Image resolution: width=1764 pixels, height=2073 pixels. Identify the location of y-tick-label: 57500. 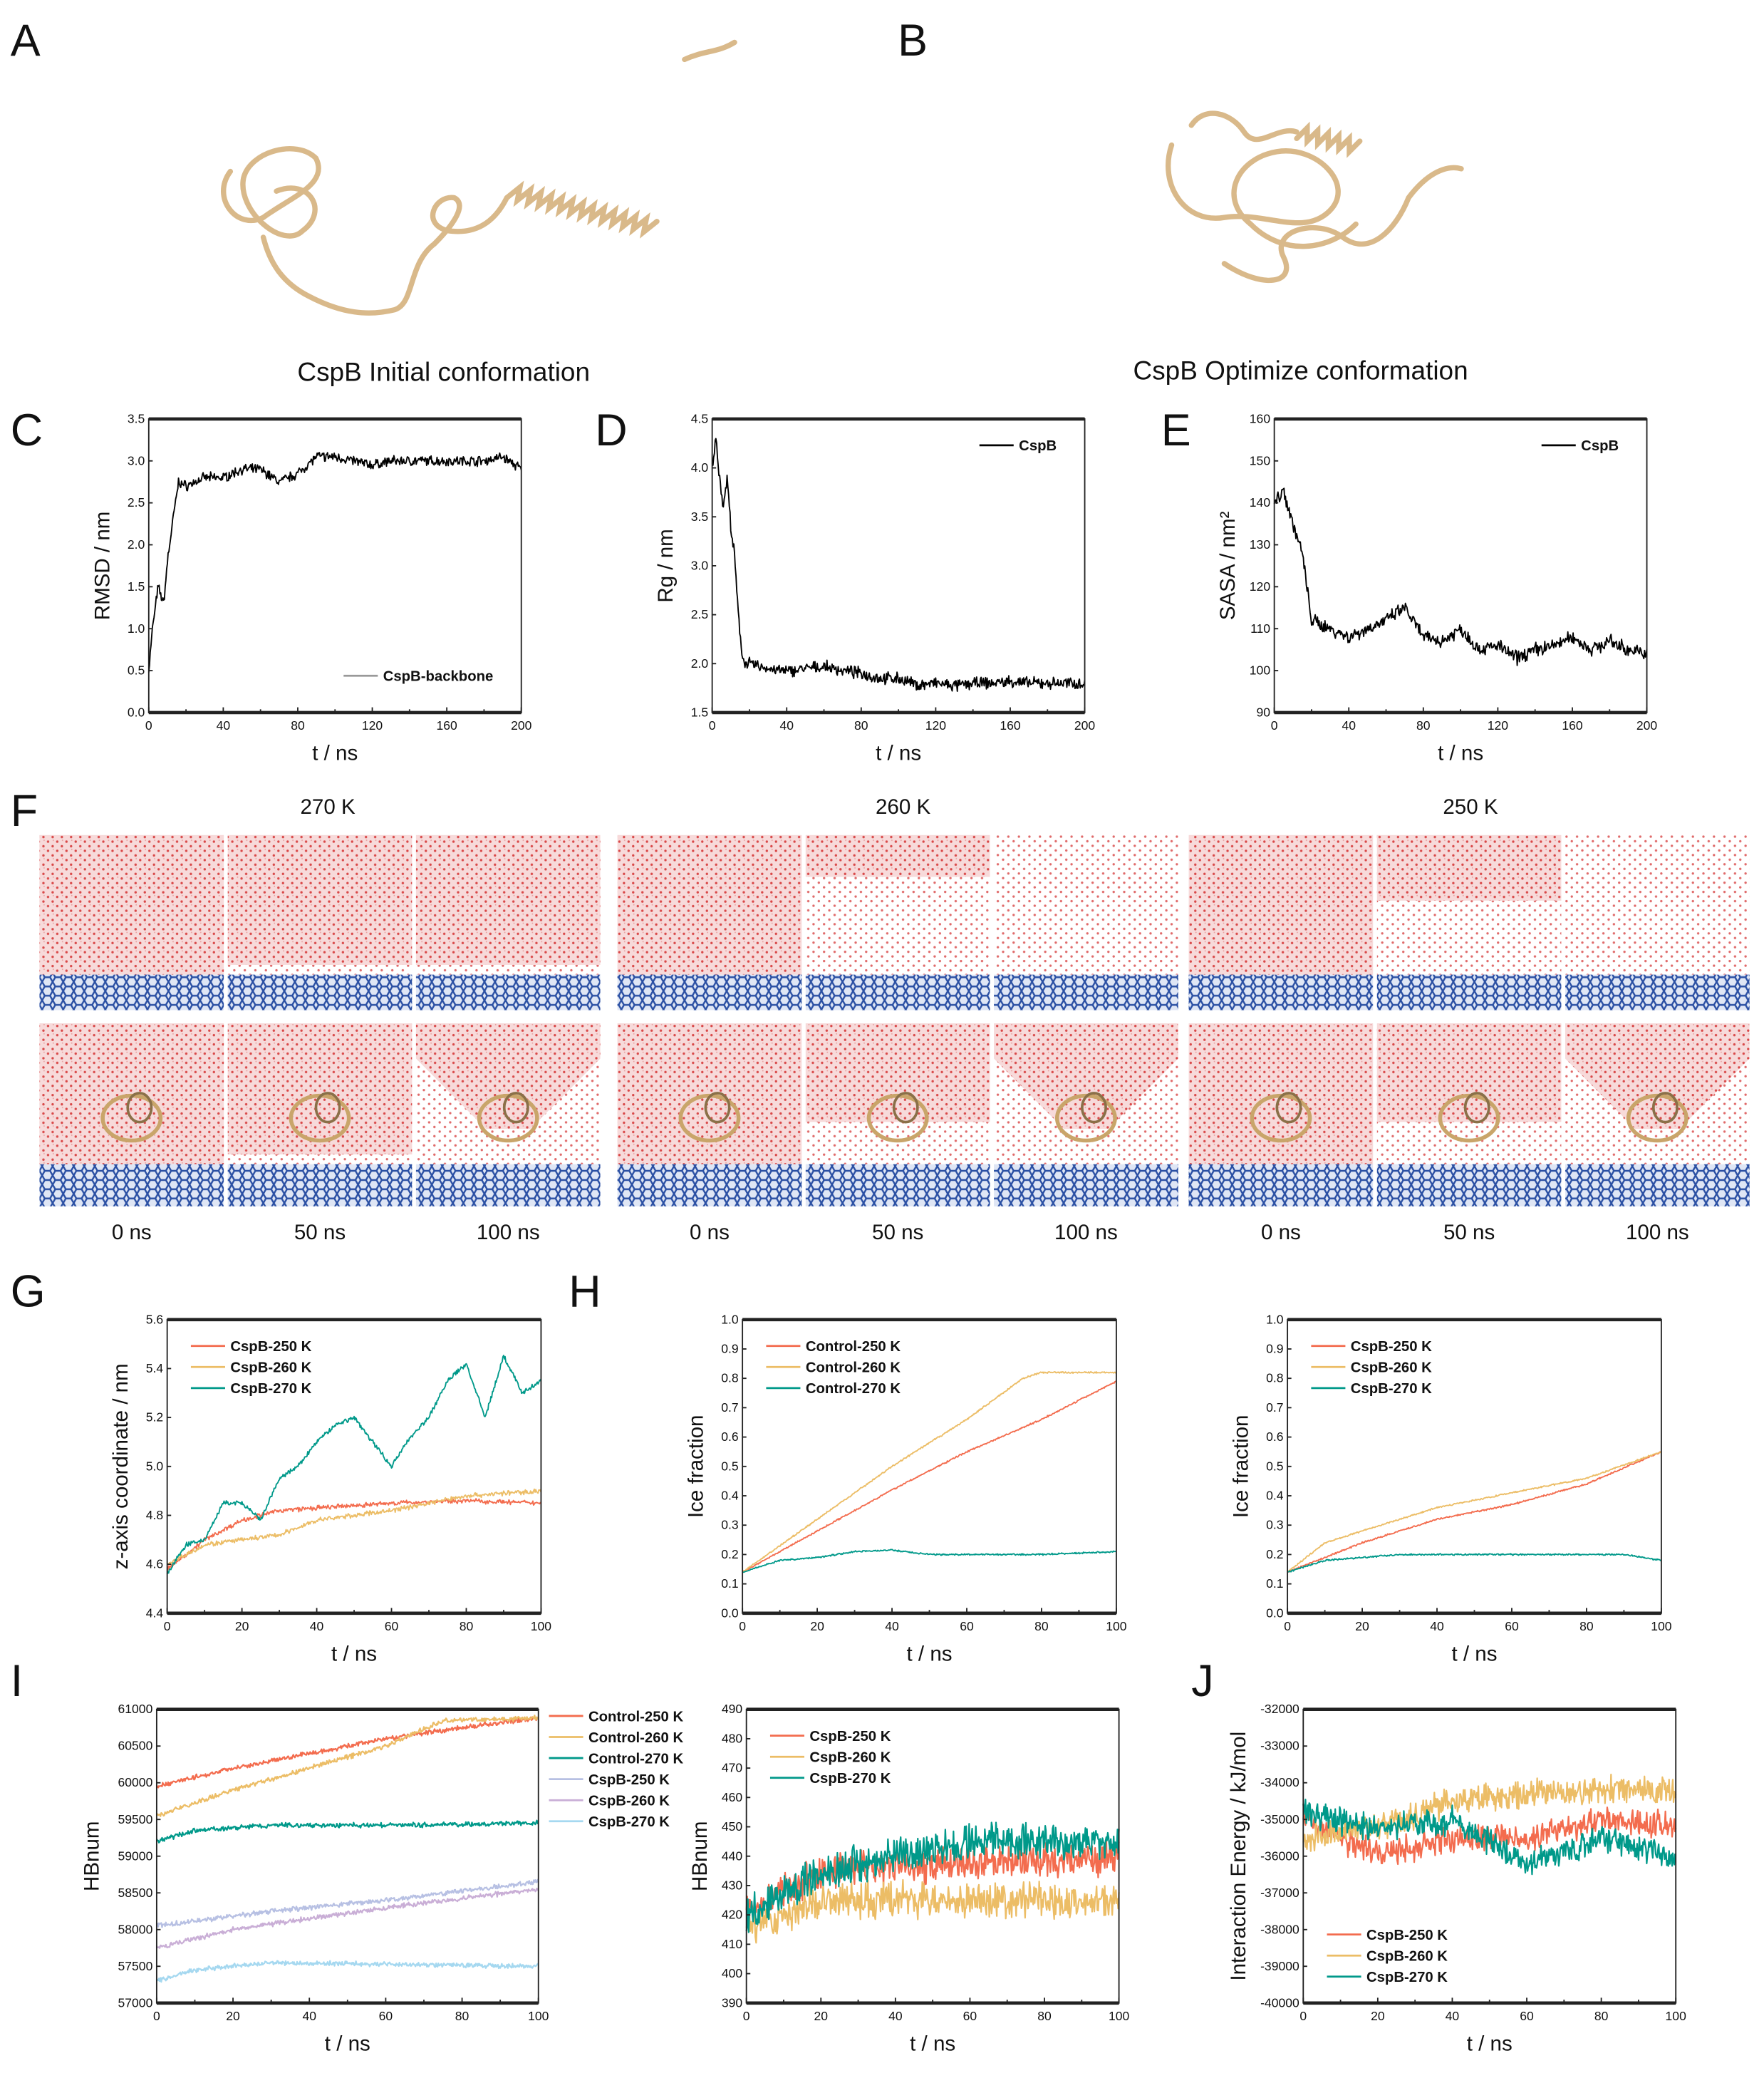
(135, 1966).